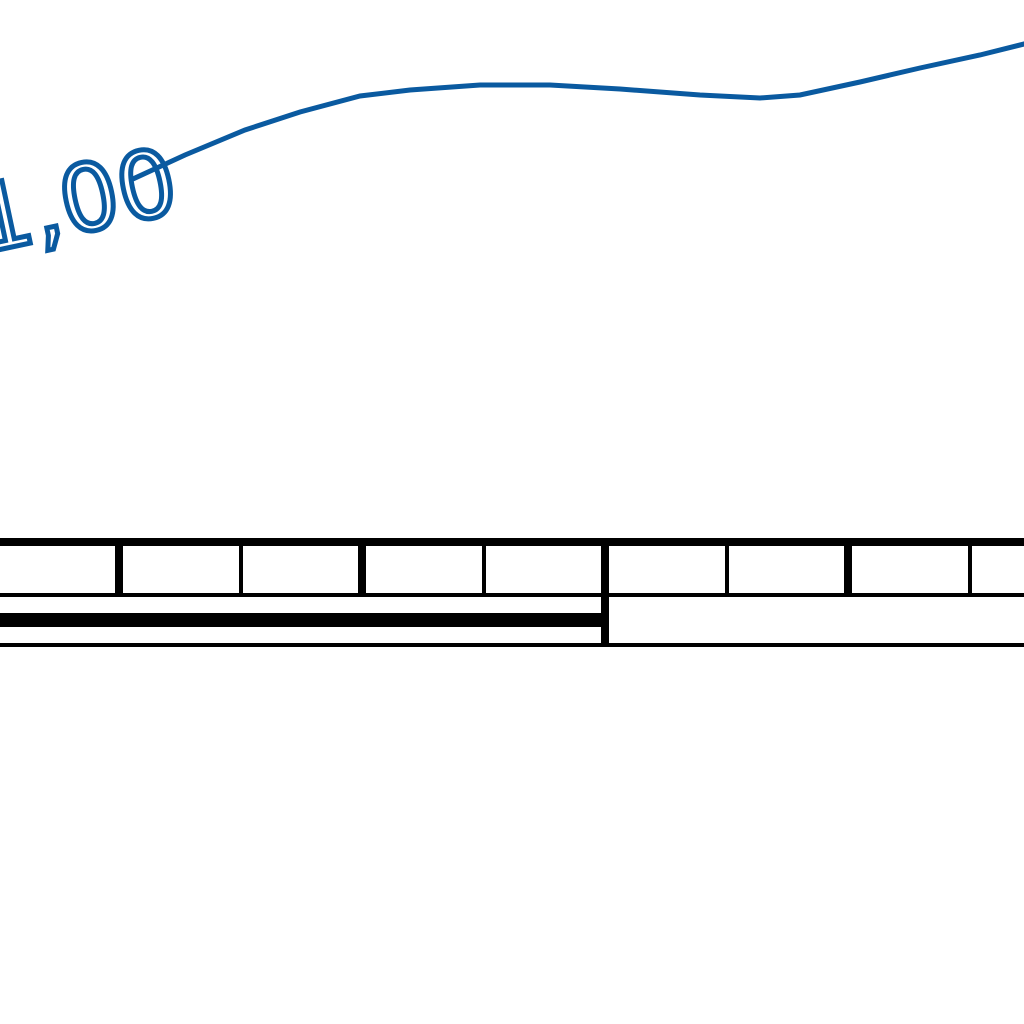 This screenshot has height=1024, width=1024. What do you see at coordinates (302, 620) in the screenshot?
I see `scale-bar-filled-segment` at bounding box center [302, 620].